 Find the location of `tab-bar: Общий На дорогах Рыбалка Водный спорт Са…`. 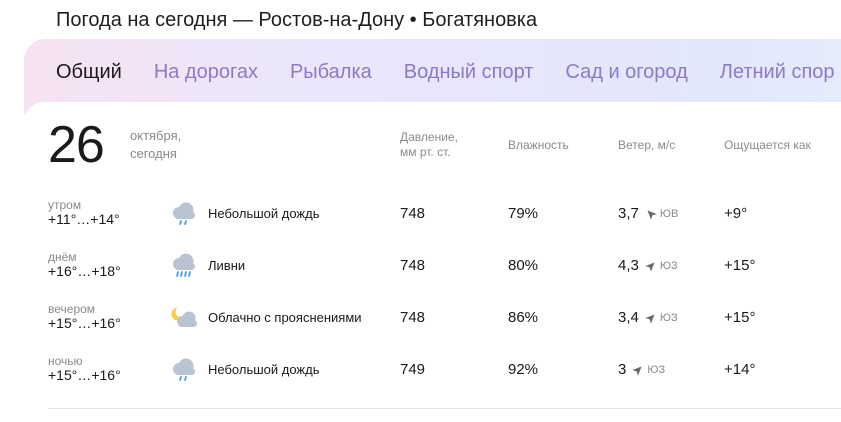

tab-bar: Общий На дорогах Рыбалка Водный спорт Са… is located at coordinates (448, 72).